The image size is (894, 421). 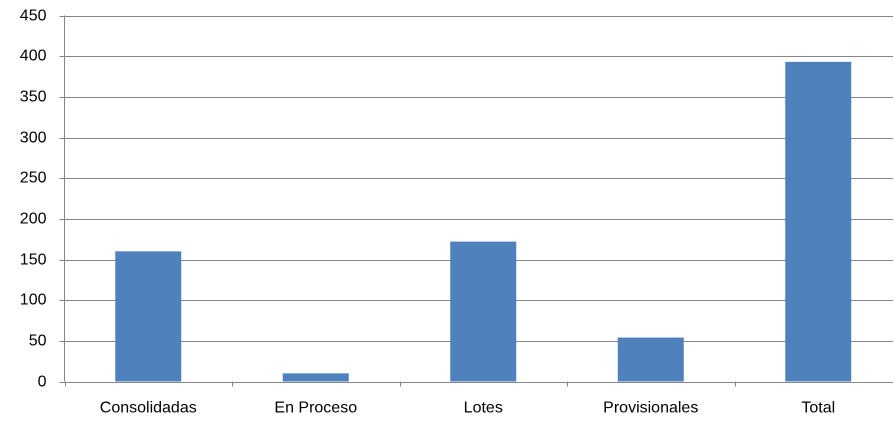 What do you see at coordinates (33, 97) in the screenshot?
I see `y-tick-label: 350` at bounding box center [33, 97].